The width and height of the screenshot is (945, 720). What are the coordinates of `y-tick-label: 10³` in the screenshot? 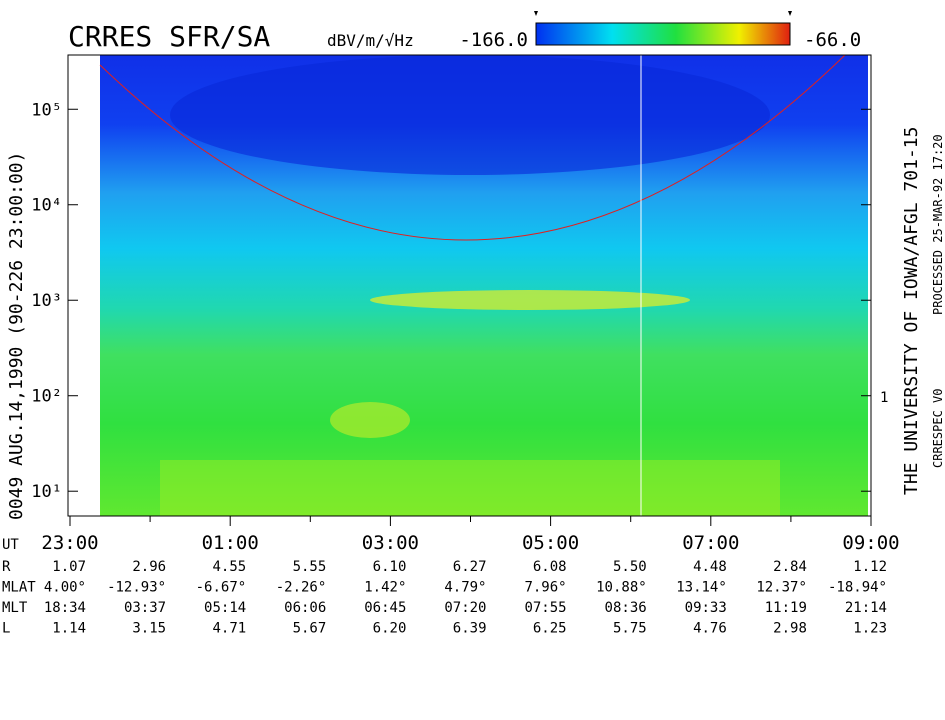 It's located at (46, 301).